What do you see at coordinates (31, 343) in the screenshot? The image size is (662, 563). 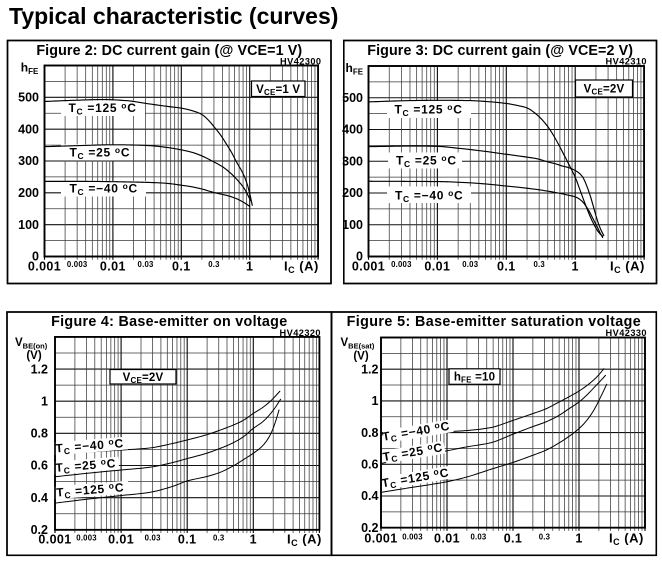 I see `svg-text: VBE(on)` at bounding box center [31, 343].